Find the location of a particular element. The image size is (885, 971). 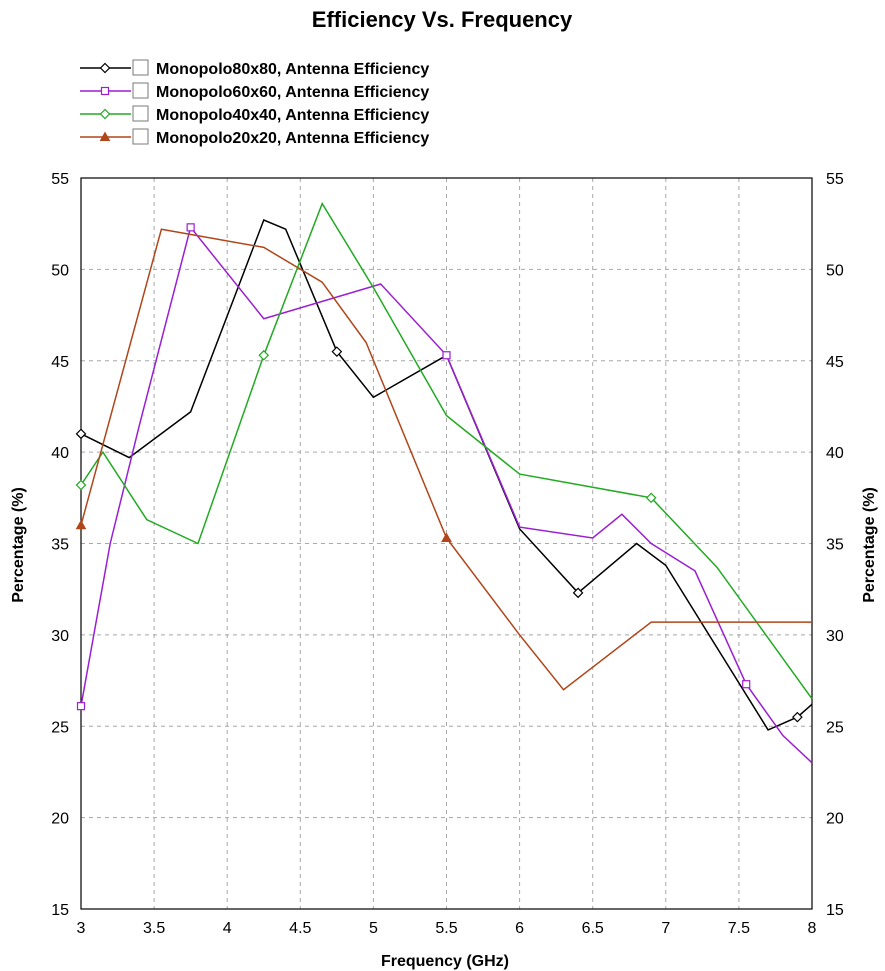

x-ticks: 3 3.5 4 4.5 5 5.5 6 6.5 7 7.5 8 is located at coordinates (447, 928).